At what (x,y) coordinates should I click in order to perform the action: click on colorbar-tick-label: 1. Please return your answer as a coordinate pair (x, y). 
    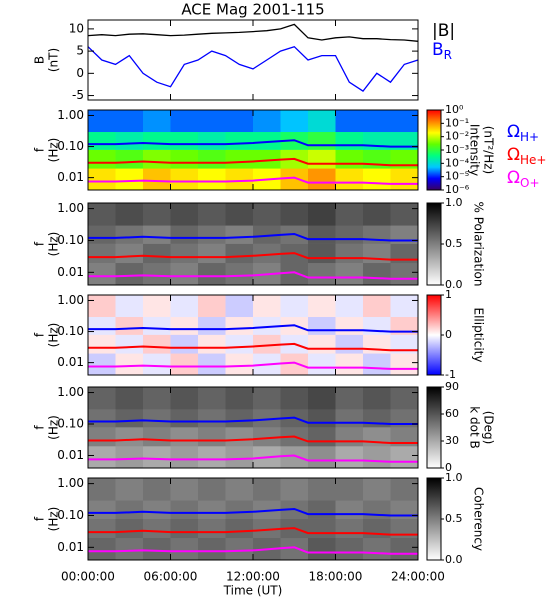
    Looking at the image, I should click on (448, 294).